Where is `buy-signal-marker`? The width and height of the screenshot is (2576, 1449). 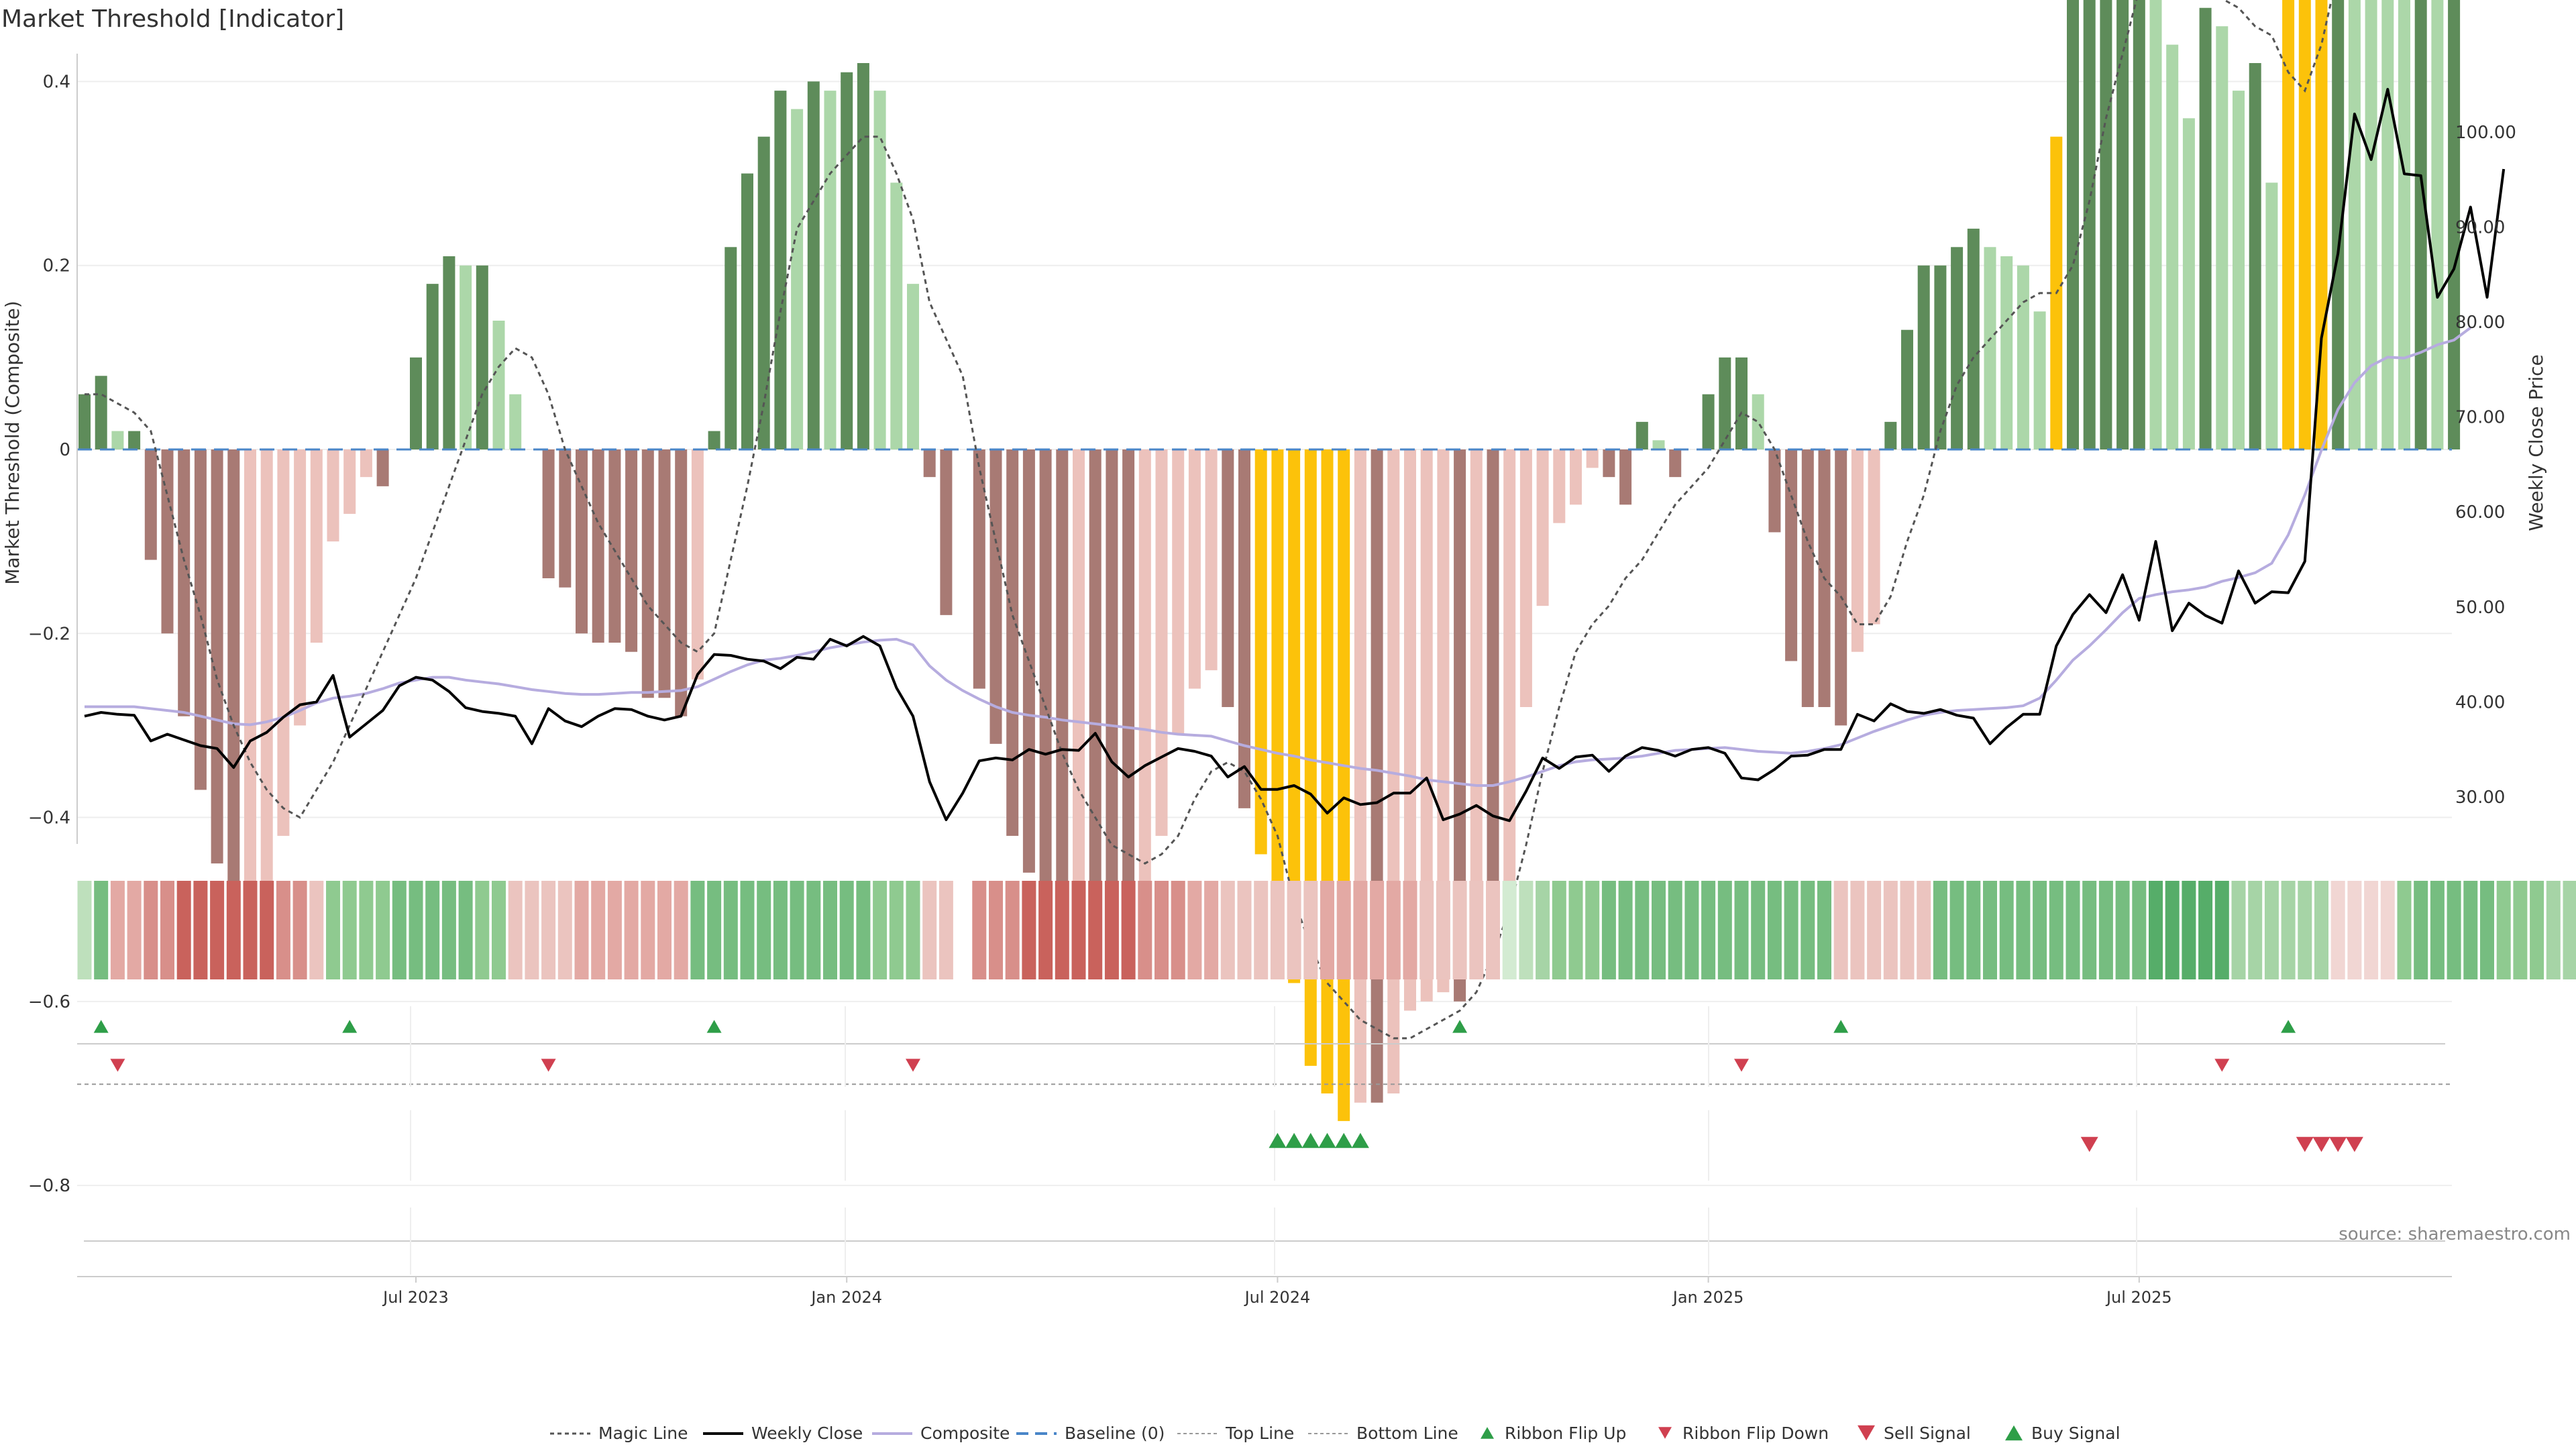 buy-signal-marker is located at coordinates (1310, 1140).